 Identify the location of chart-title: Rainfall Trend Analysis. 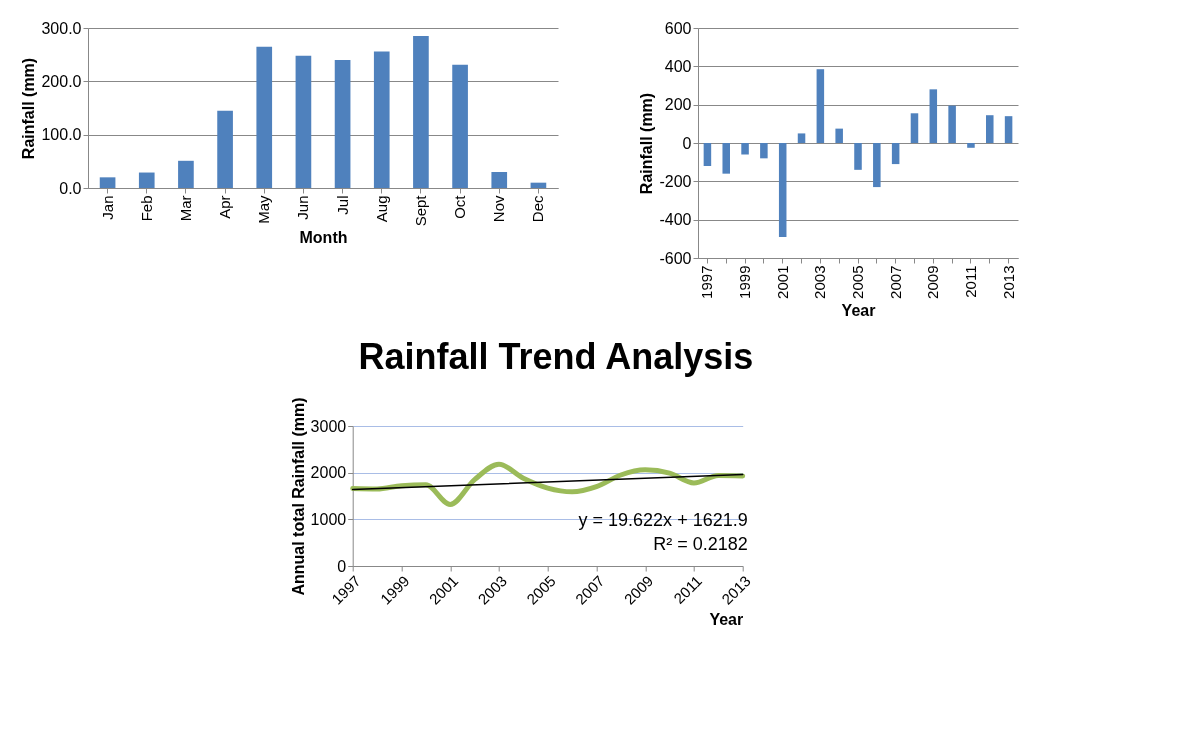
(556, 356).